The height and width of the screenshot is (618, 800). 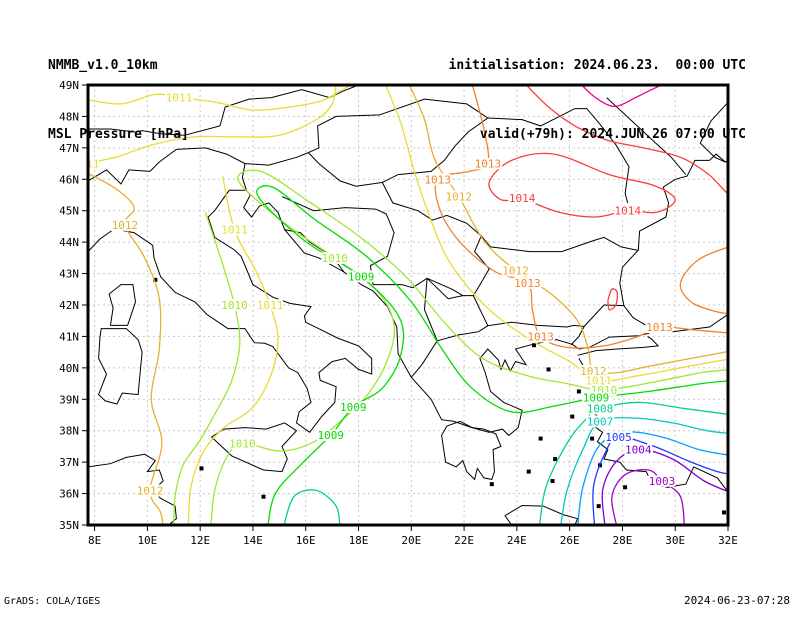 I want to click on x-tick-label: 26E, so click(x=570, y=540).